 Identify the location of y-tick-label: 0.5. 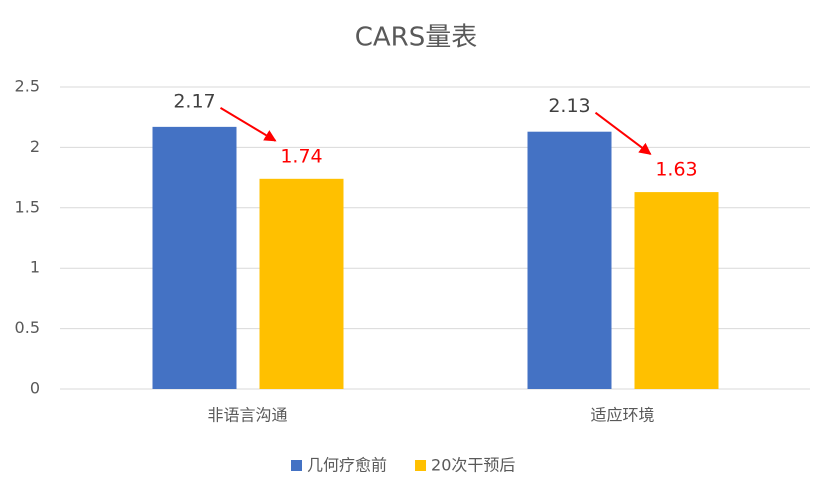
(27, 327).